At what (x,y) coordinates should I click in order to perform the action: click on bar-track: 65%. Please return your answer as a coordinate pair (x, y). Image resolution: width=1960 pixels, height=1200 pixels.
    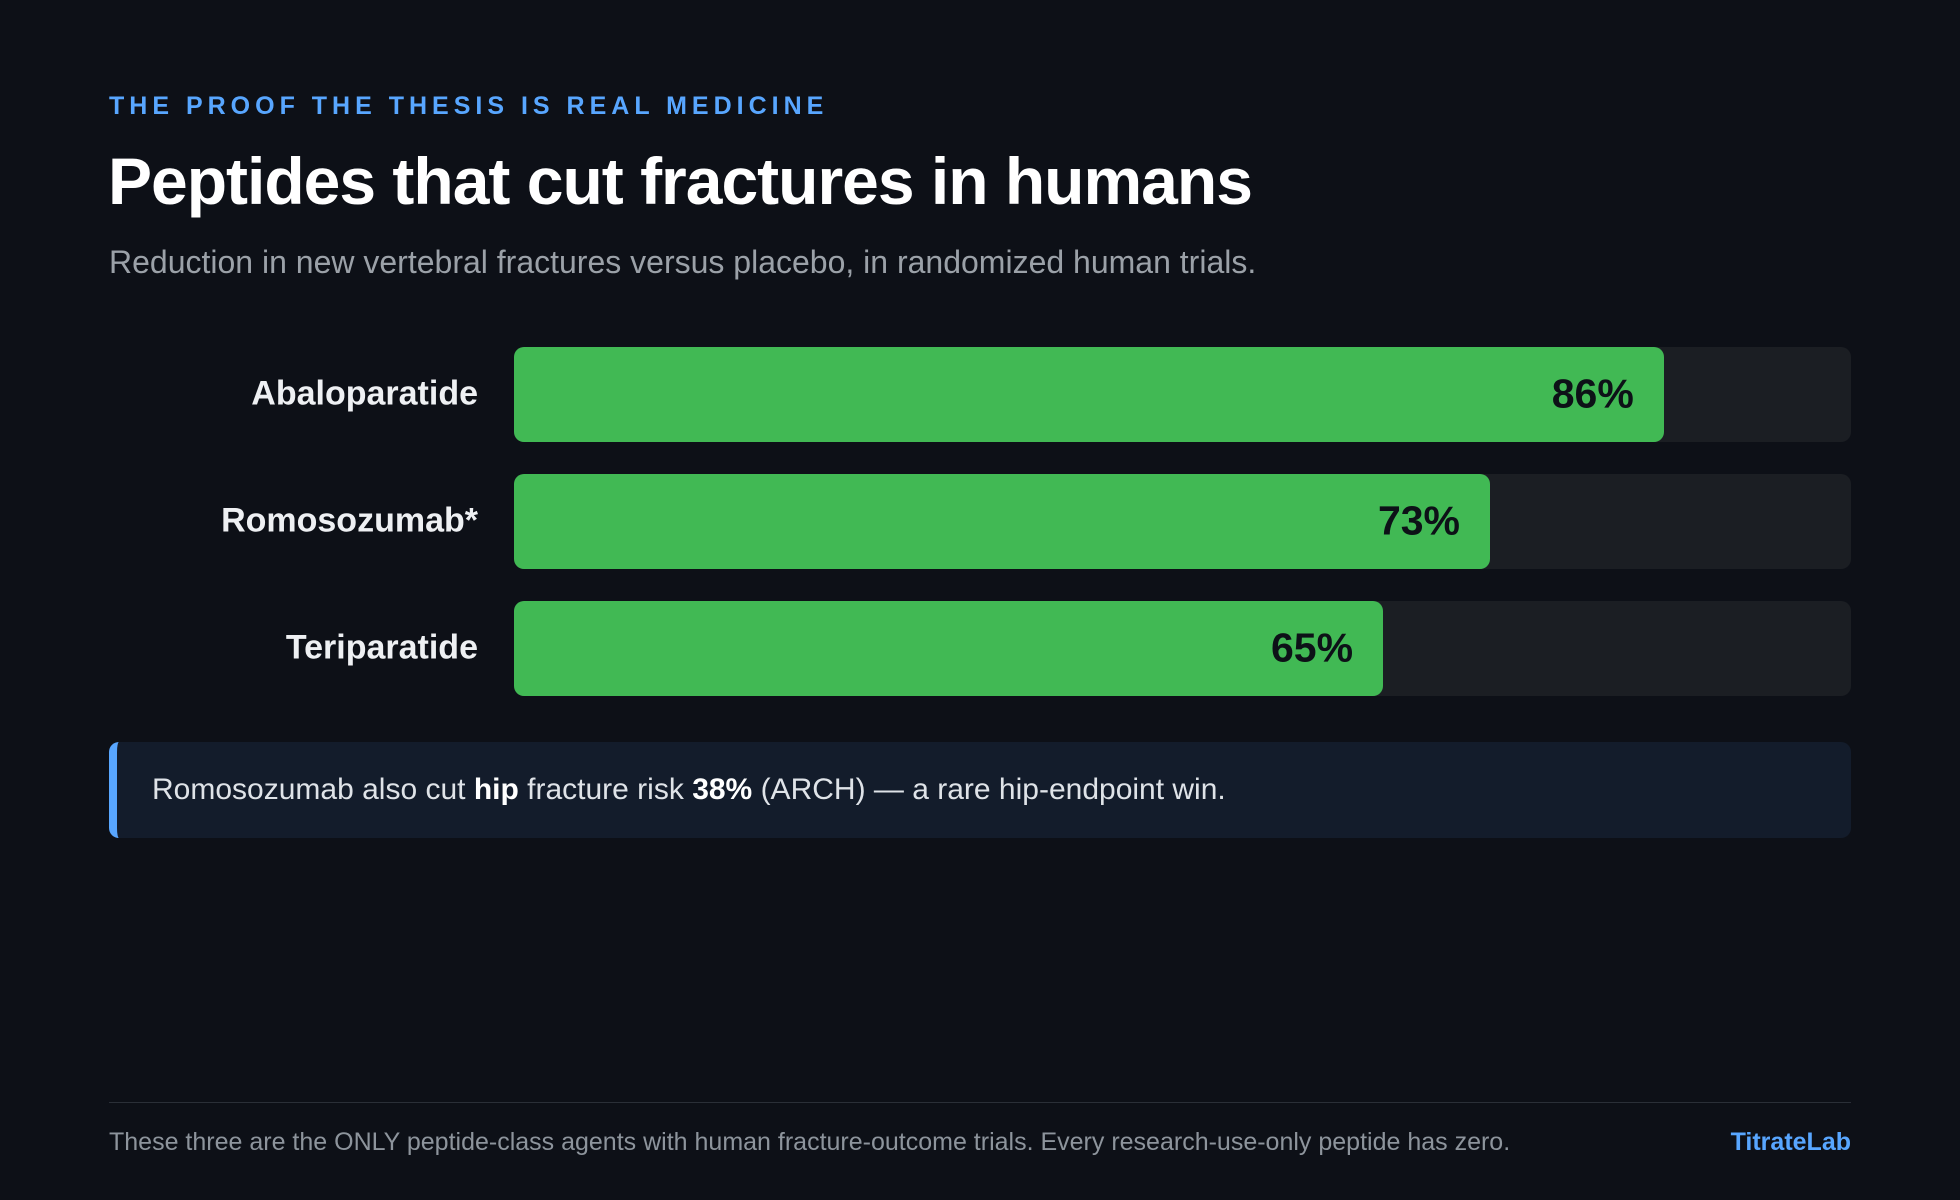
    Looking at the image, I should click on (1182, 648).